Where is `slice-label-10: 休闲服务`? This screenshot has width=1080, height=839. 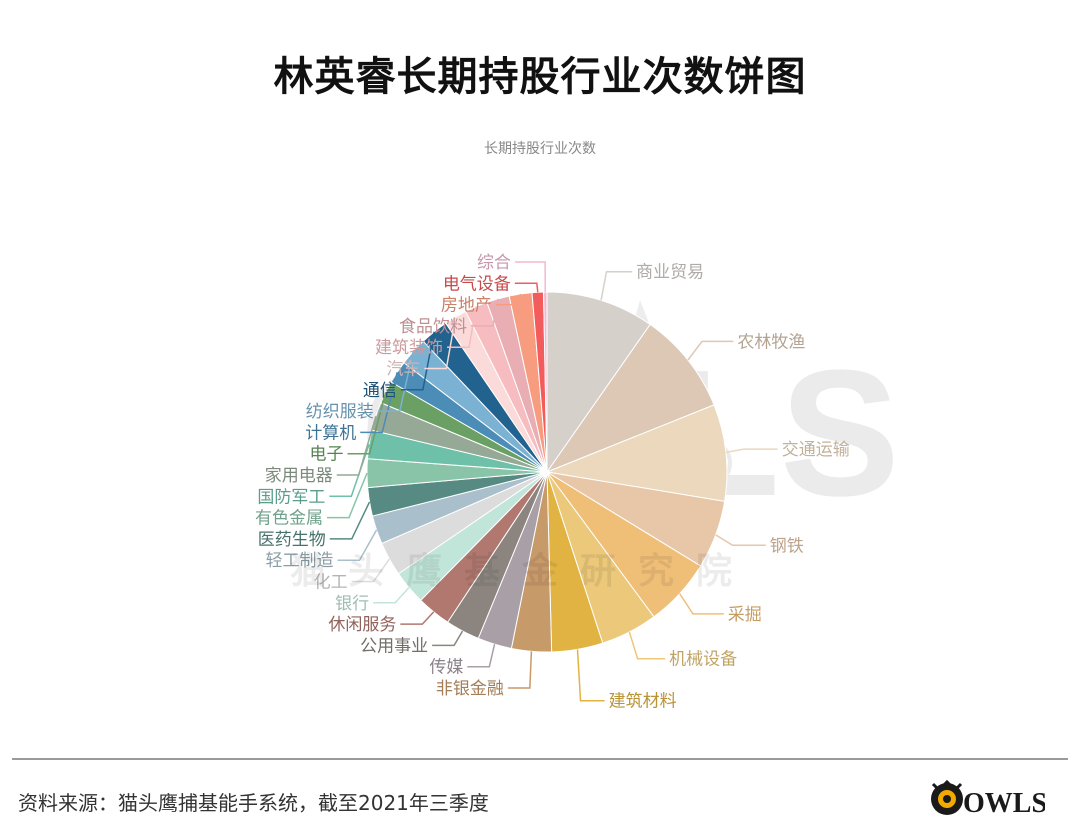
slice-label-10: 休闲服务 is located at coordinates (362, 625).